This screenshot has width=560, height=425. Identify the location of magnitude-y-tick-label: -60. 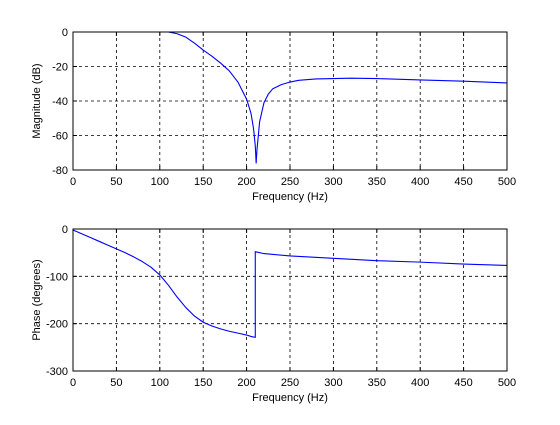
(60, 137).